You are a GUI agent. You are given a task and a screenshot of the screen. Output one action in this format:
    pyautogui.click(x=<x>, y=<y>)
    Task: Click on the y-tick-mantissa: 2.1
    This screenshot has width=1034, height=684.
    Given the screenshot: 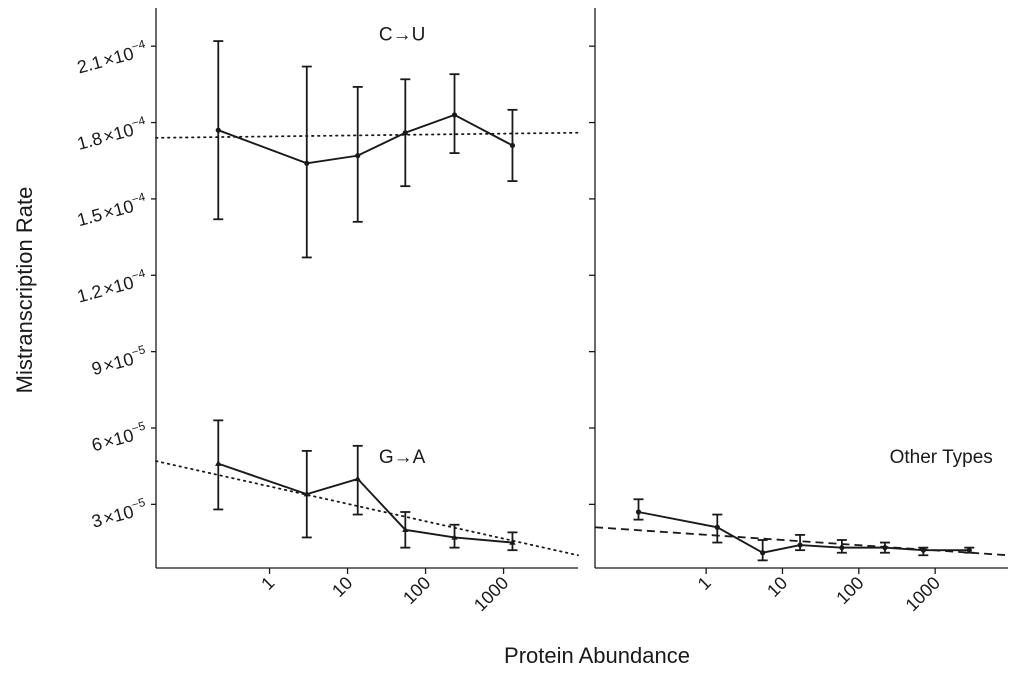 What is the action you would take?
    pyautogui.click(x=89, y=65)
    